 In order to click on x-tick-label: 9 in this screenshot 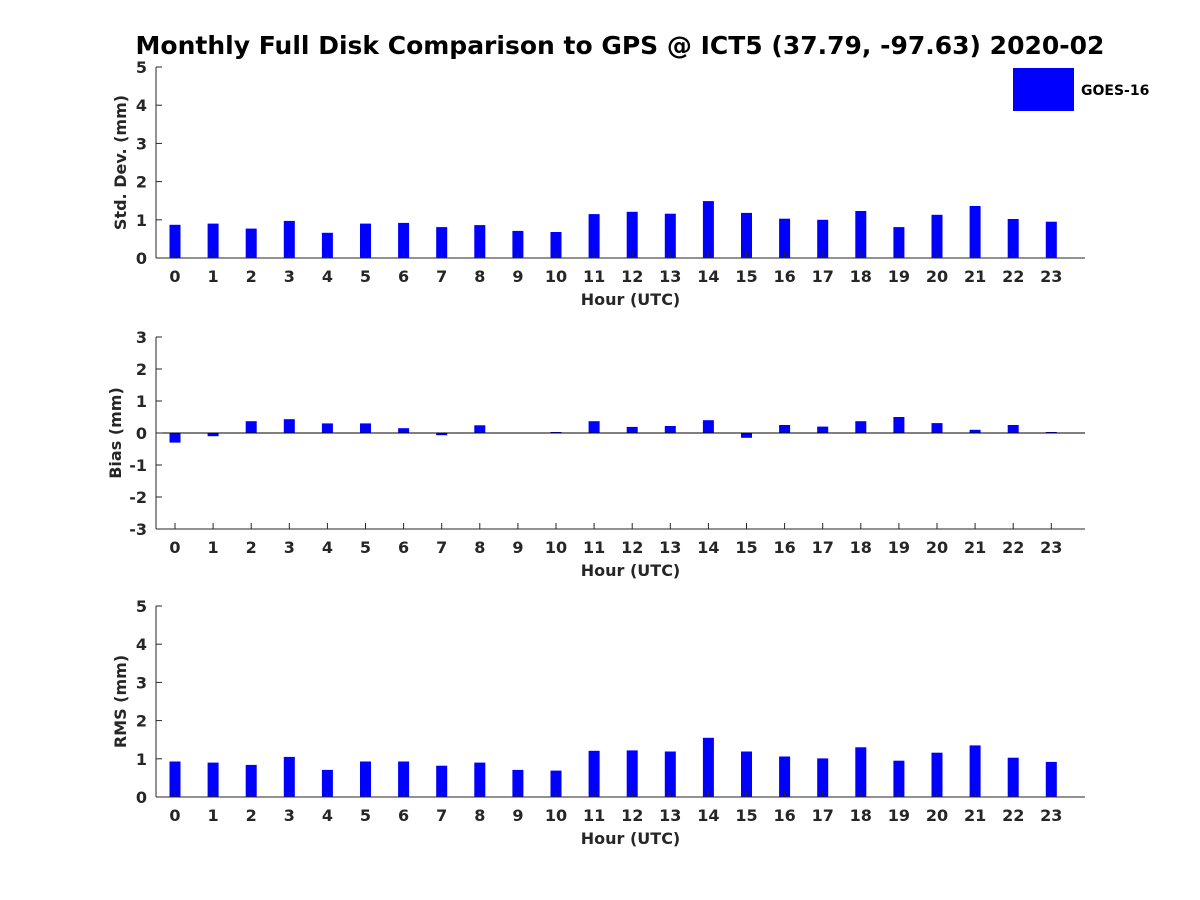, I will do `click(517, 276)`.